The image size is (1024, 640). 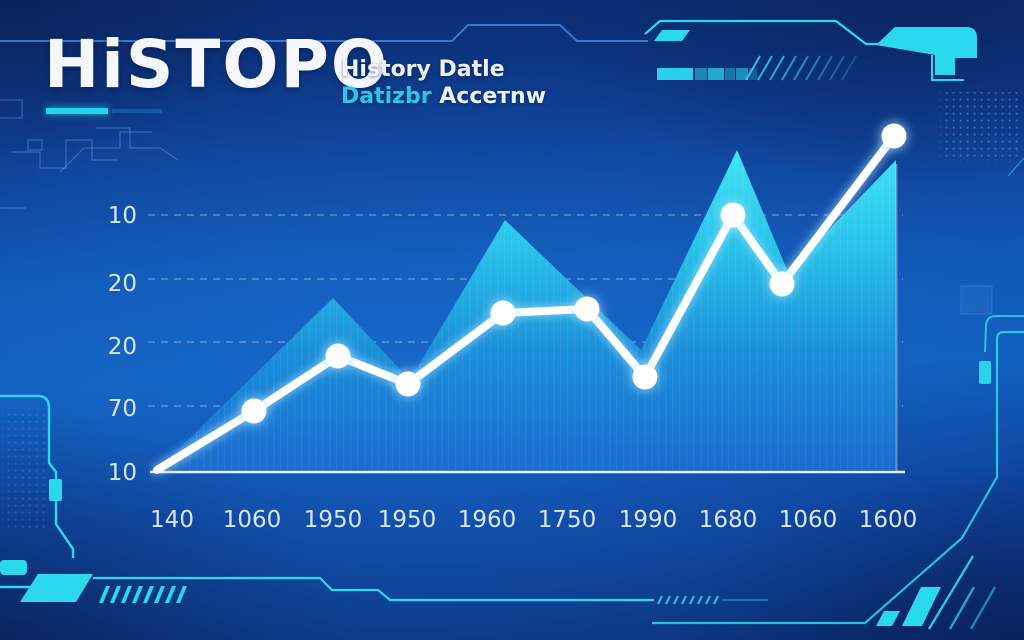 What do you see at coordinates (493, 96) in the screenshot?
I see `subtitle-line2-rest: Acceтnw` at bounding box center [493, 96].